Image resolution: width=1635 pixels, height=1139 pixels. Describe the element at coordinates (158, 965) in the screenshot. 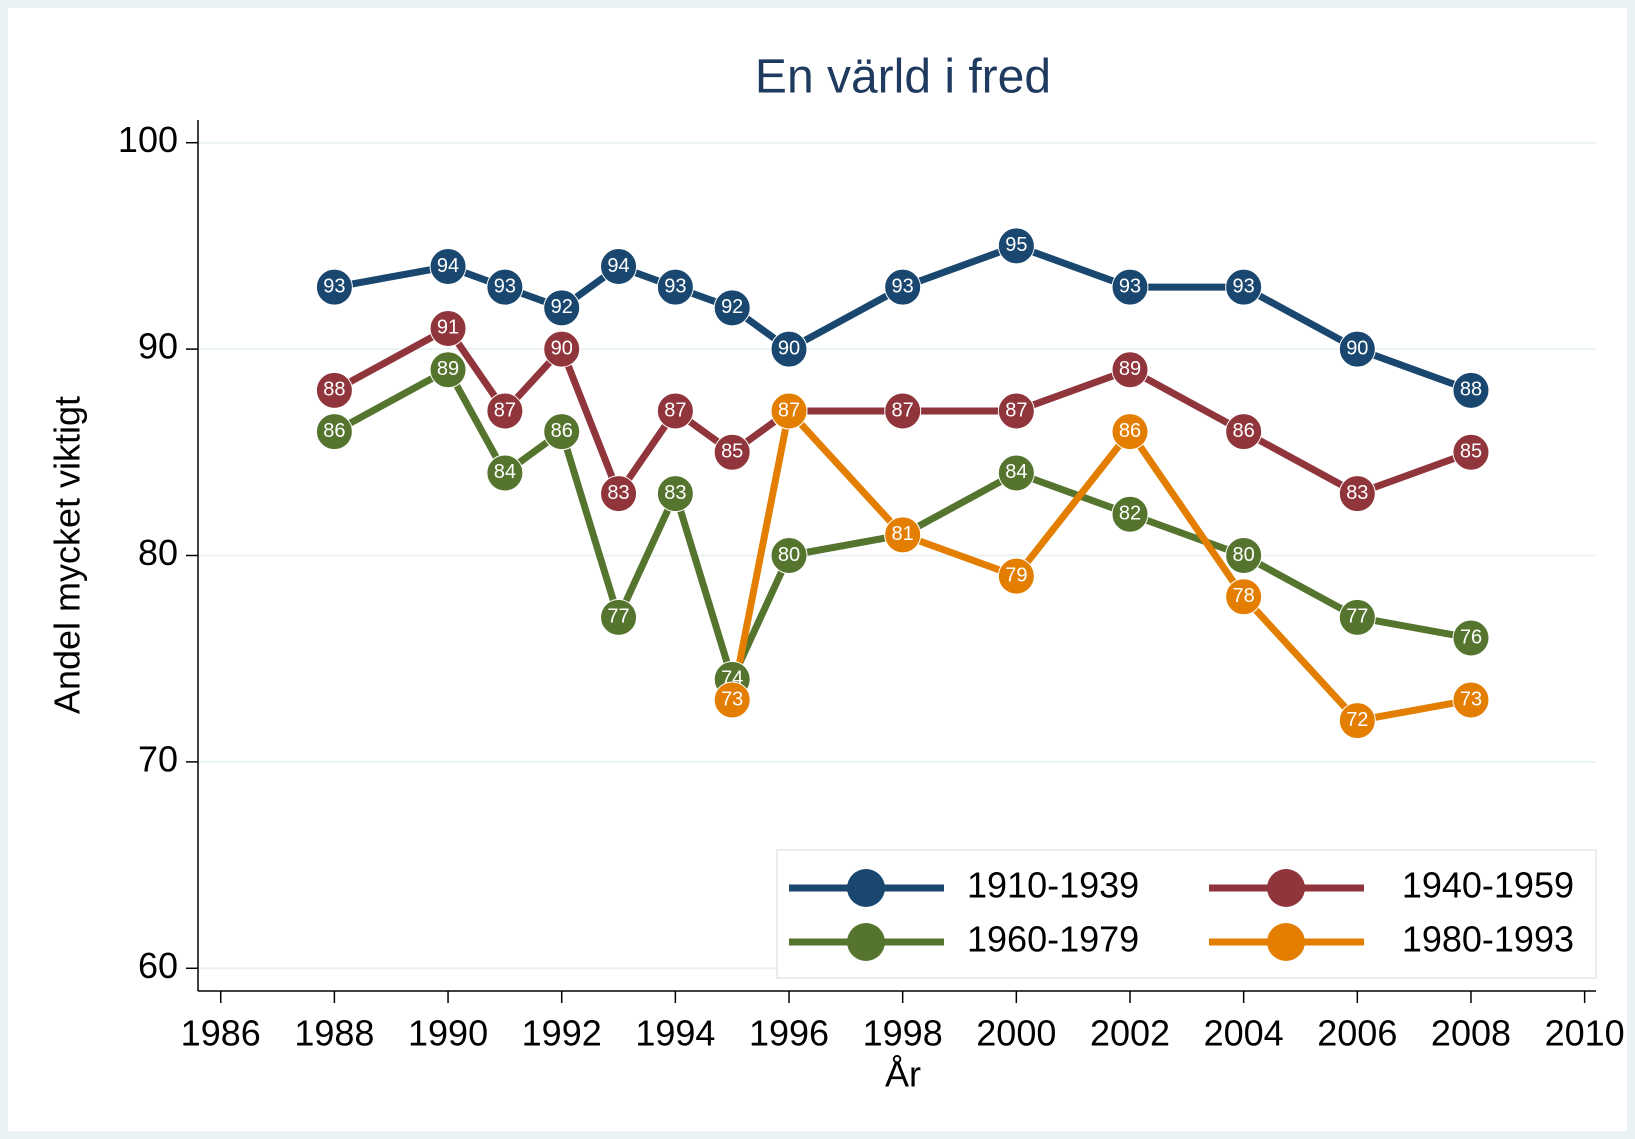

I see `y-tick-label: 60` at that location.